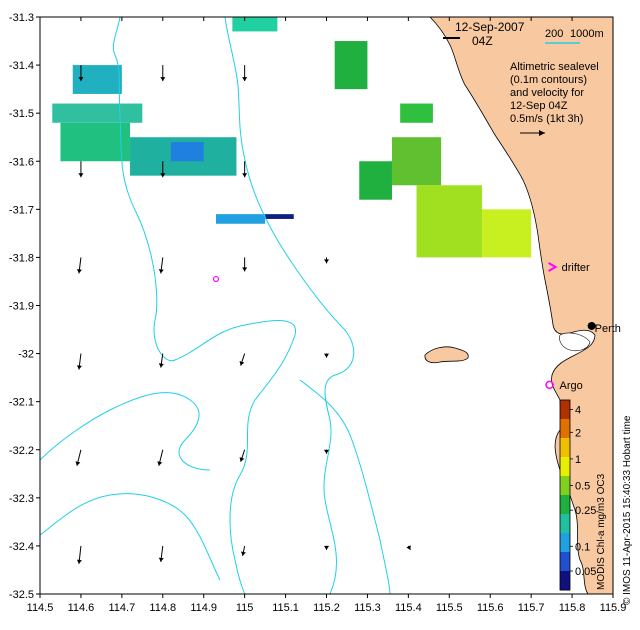 The height and width of the screenshot is (630, 640). I want to click on float-marker, so click(216, 279).